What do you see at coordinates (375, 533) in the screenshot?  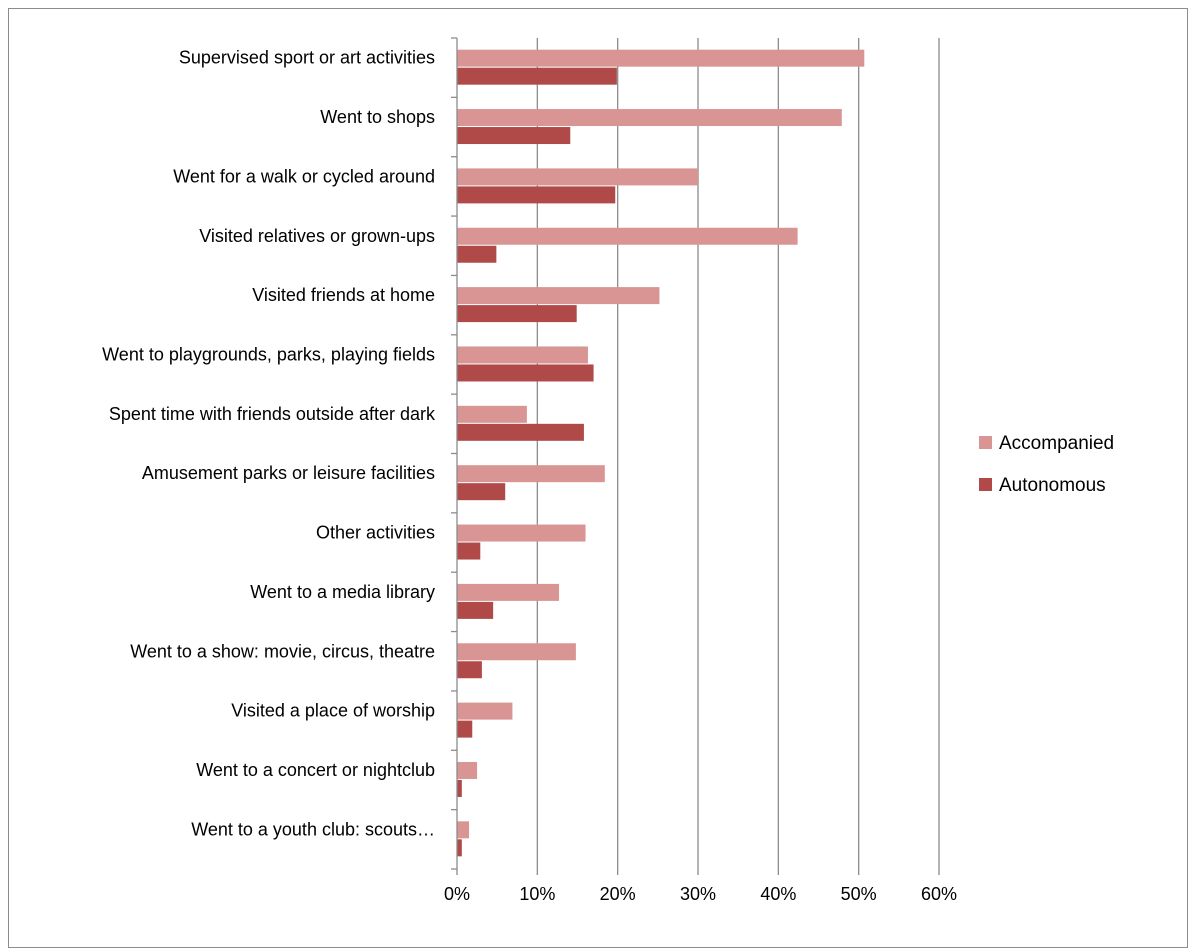 I see `category-label: Other activities` at bounding box center [375, 533].